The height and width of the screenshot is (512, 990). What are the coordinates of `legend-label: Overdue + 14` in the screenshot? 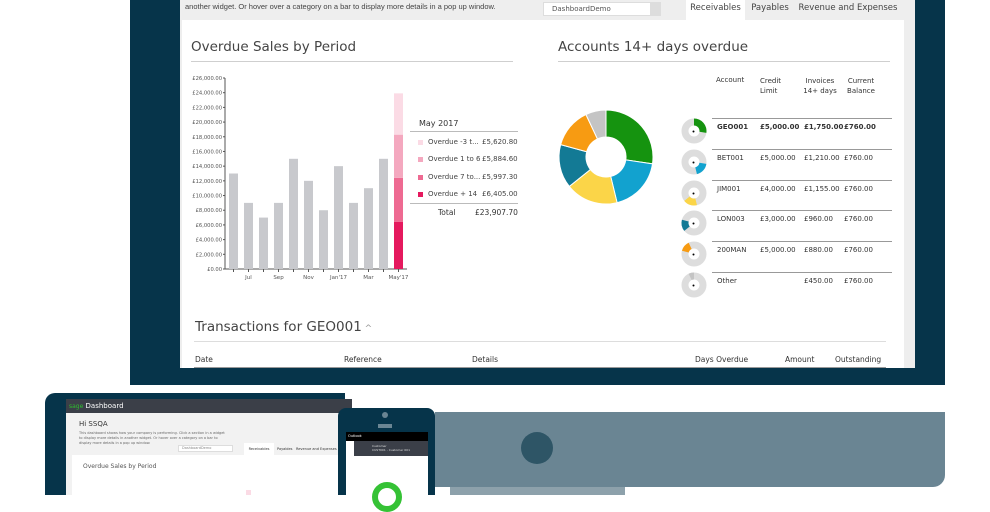 It's located at (453, 193).